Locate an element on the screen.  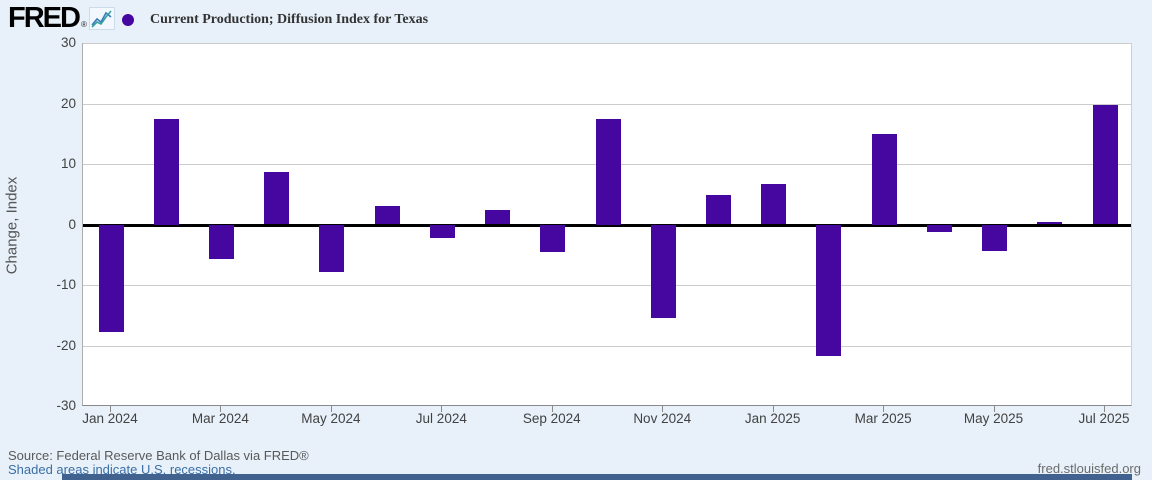
zero-line is located at coordinates (607, 225).